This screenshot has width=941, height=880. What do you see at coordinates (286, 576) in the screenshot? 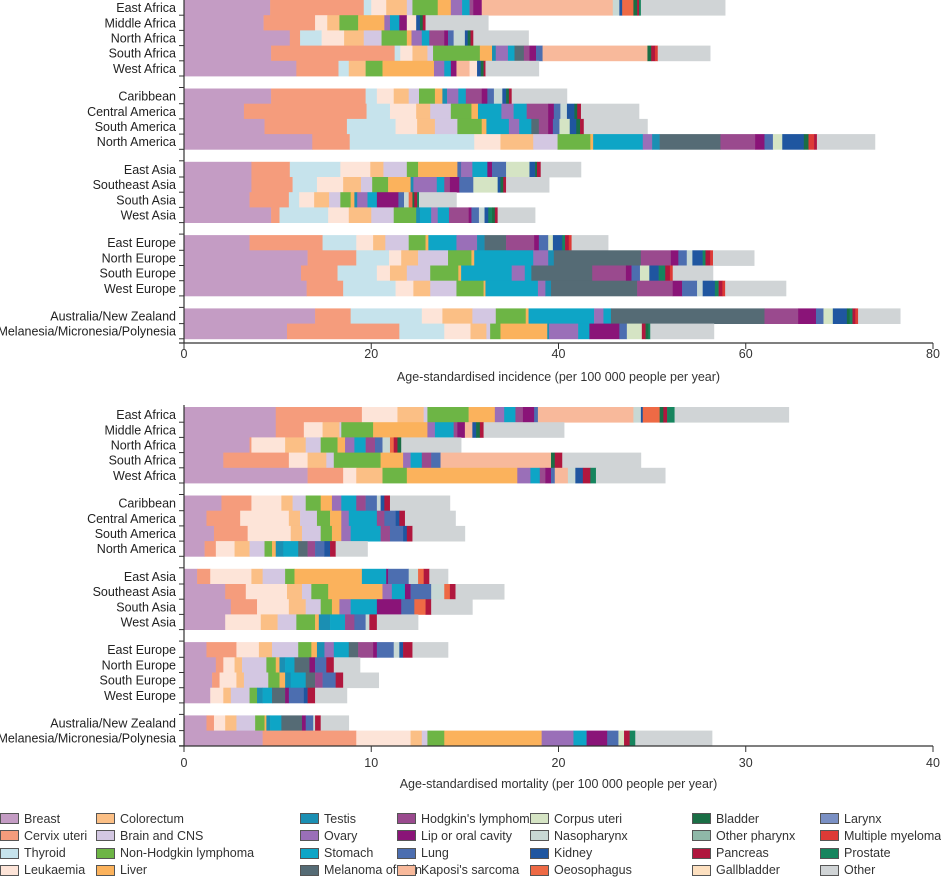
I see `bar-row-east-asia: East Asia` at bounding box center [286, 576].